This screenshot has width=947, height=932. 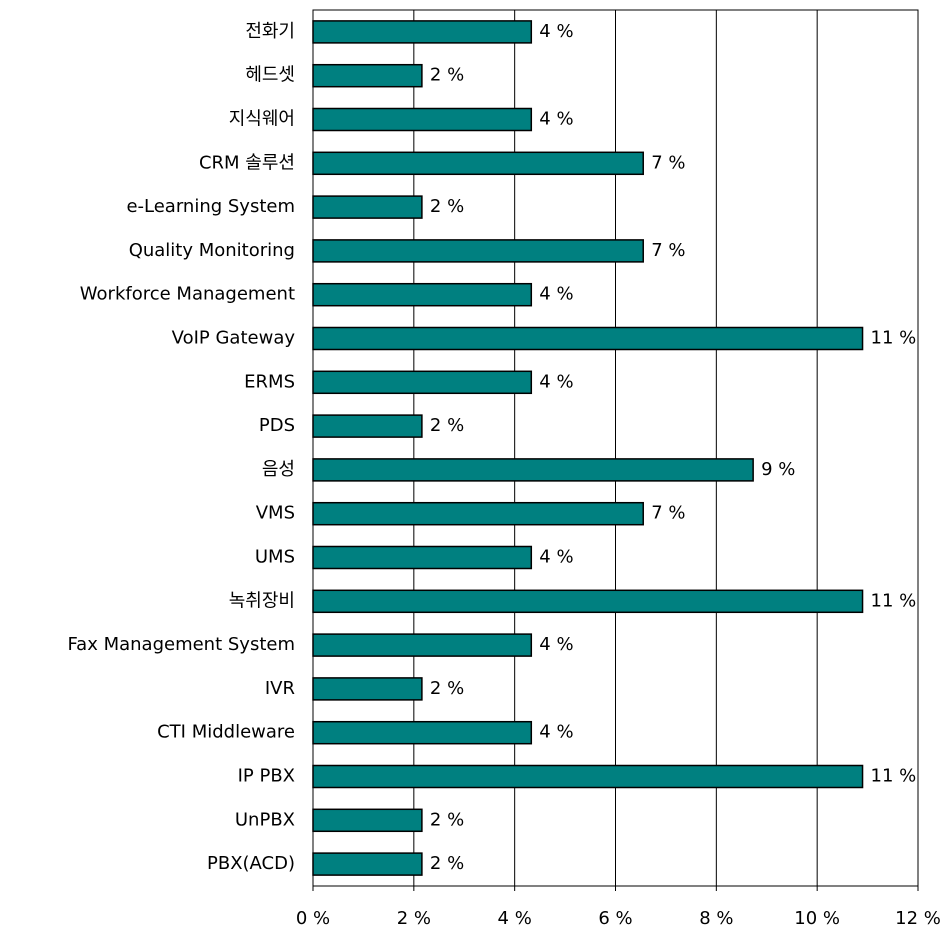 What do you see at coordinates (817, 918) in the screenshot?
I see `x-tick-label: 10 %` at bounding box center [817, 918].